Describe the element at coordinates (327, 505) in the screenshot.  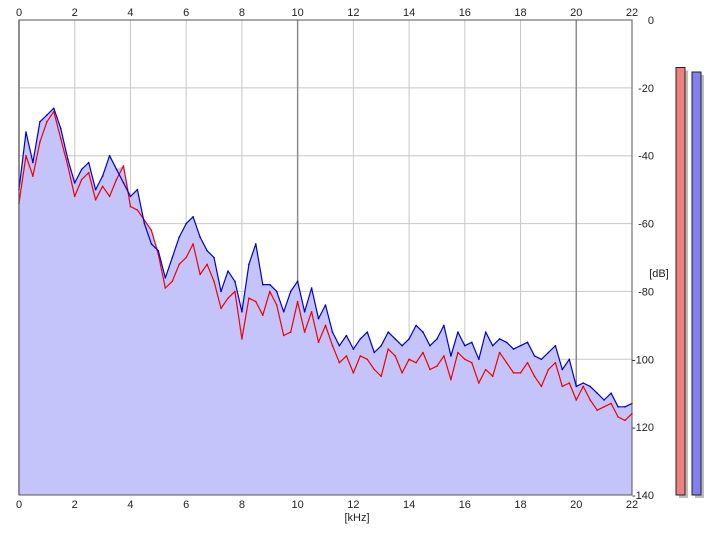
I see `x-tick-labels-bottom: 0 2 4 6 8 10 12 14 16 18 20 22` at that location.